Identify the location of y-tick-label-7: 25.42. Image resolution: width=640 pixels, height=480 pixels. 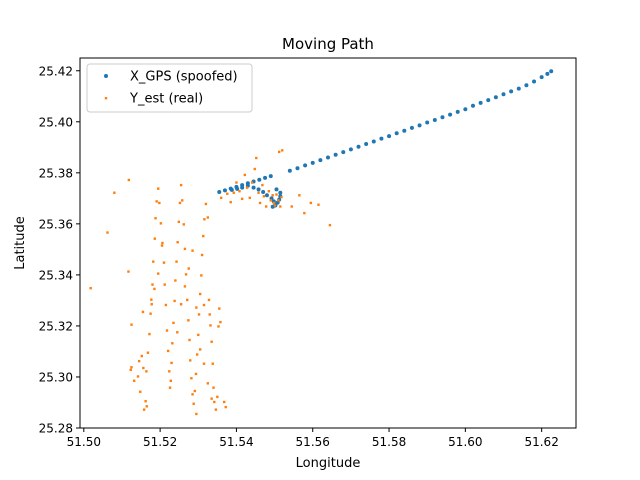
(56, 71).